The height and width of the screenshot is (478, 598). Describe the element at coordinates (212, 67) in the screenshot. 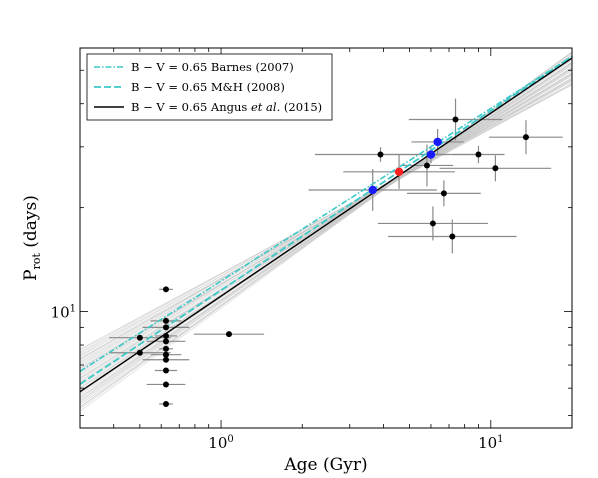

I see `legend-label-barnes: B − V = 0.65 Barnes (2007)` at that location.